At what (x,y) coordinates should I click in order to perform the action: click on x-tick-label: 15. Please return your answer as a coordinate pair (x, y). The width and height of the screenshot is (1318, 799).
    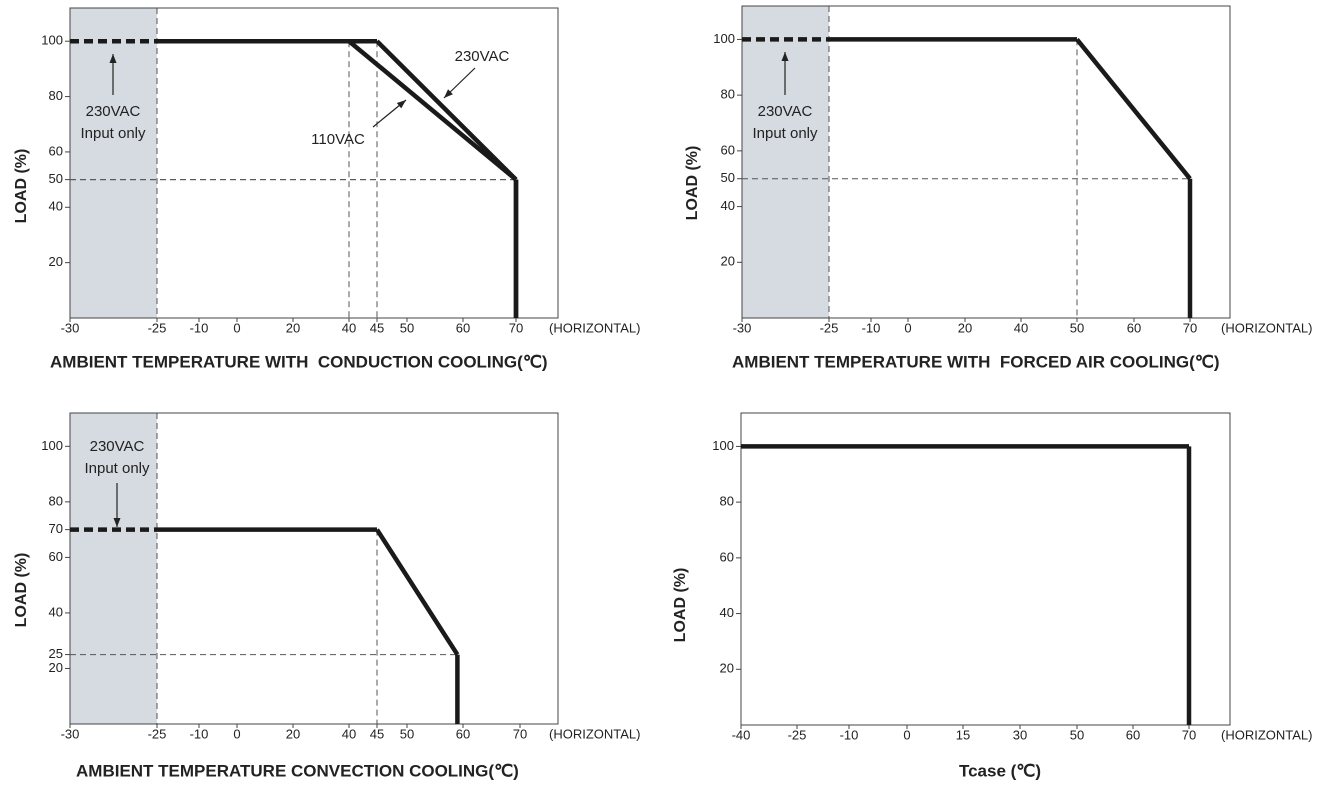
    Looking at the image, I should click on (963, 734).